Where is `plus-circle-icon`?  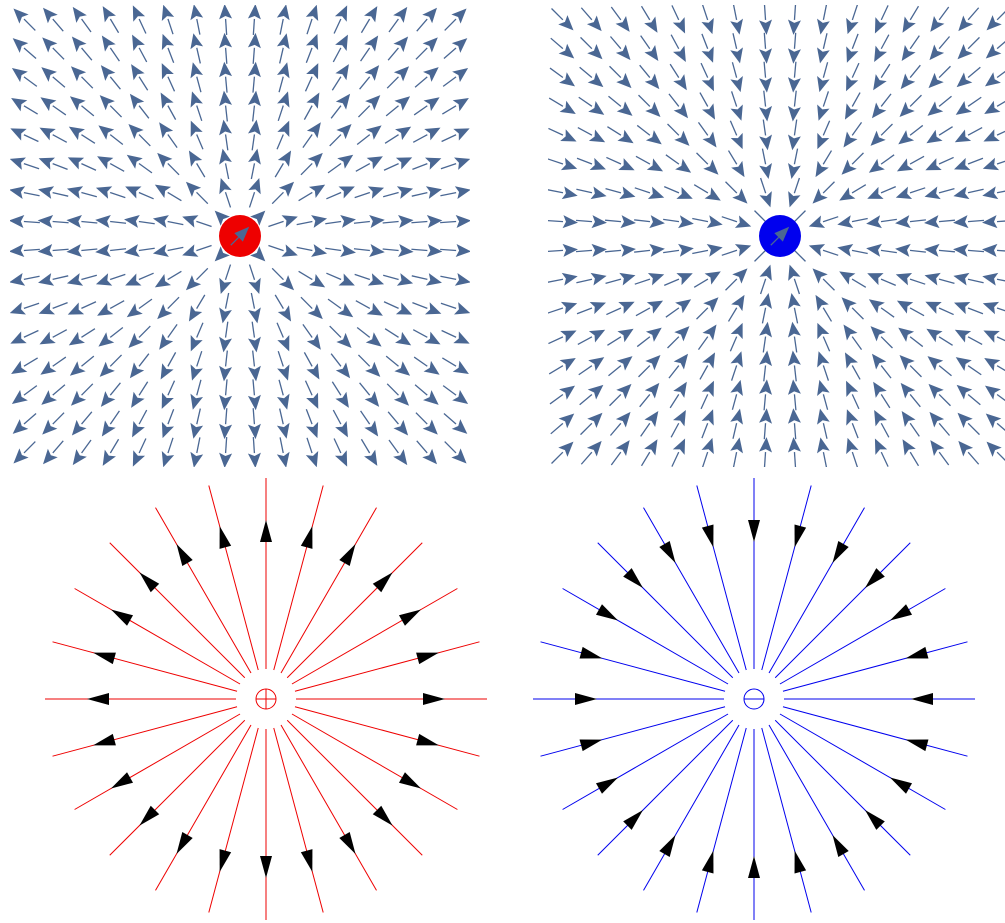
plus-circle-icon is located at coordinates (266, 699).